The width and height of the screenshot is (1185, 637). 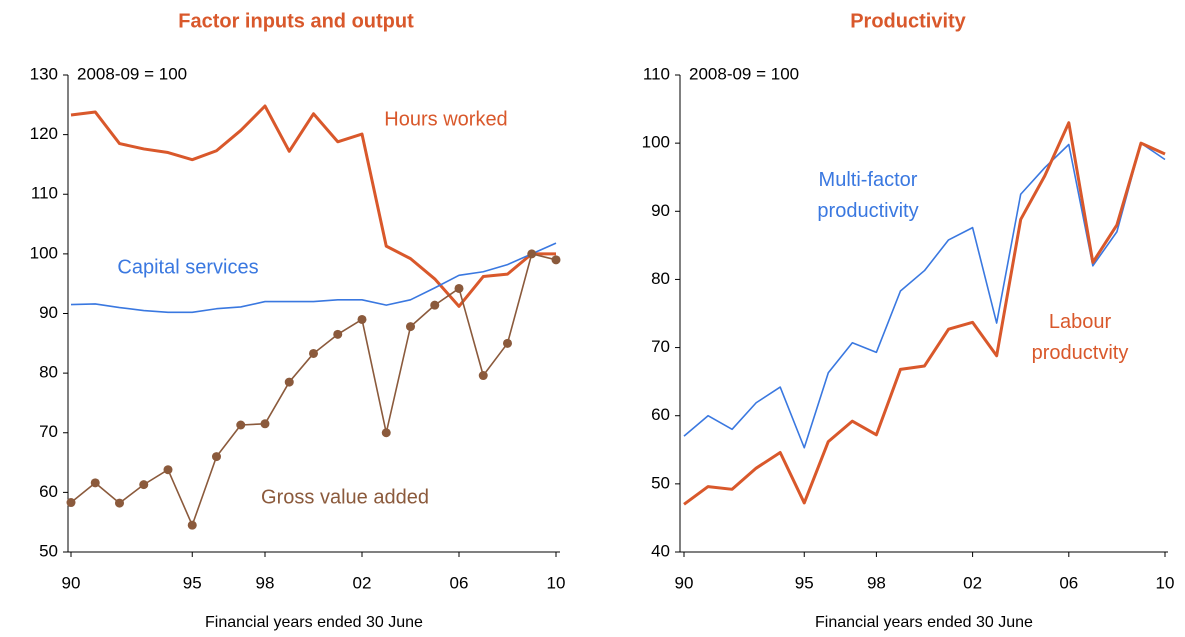 I want to click on chart-title: Productivity, so click(x=908, y=21).